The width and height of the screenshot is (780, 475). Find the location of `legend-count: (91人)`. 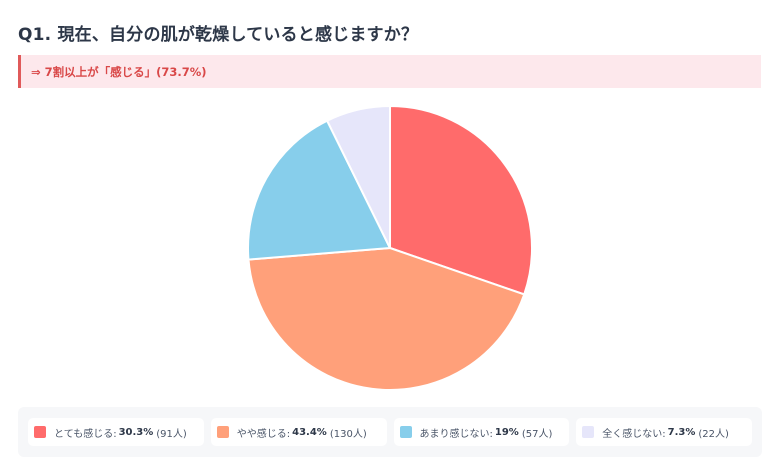

legend-count: (91人) is located at coordinates (171, 434).